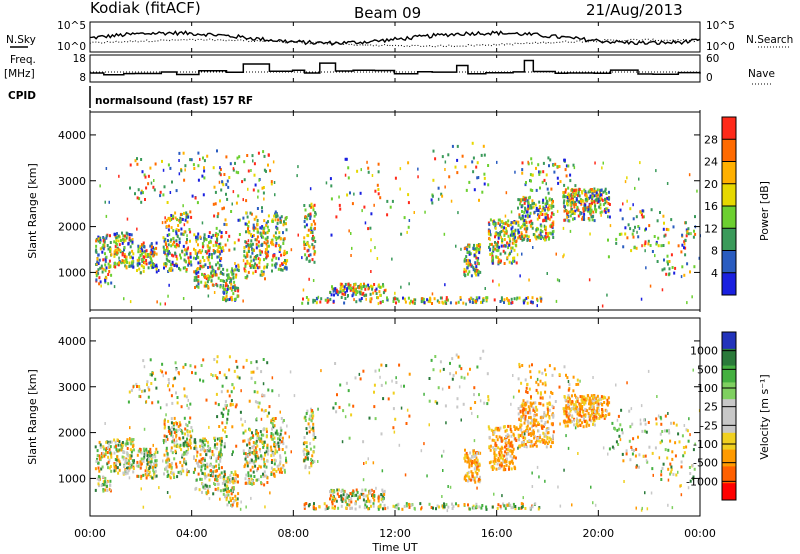 The image size is (800, 554). What do you see at coordinates (82, 78) in the screenshot?
I see `freq-tick-left-bottom: 8` at bounding box center [82, 78].